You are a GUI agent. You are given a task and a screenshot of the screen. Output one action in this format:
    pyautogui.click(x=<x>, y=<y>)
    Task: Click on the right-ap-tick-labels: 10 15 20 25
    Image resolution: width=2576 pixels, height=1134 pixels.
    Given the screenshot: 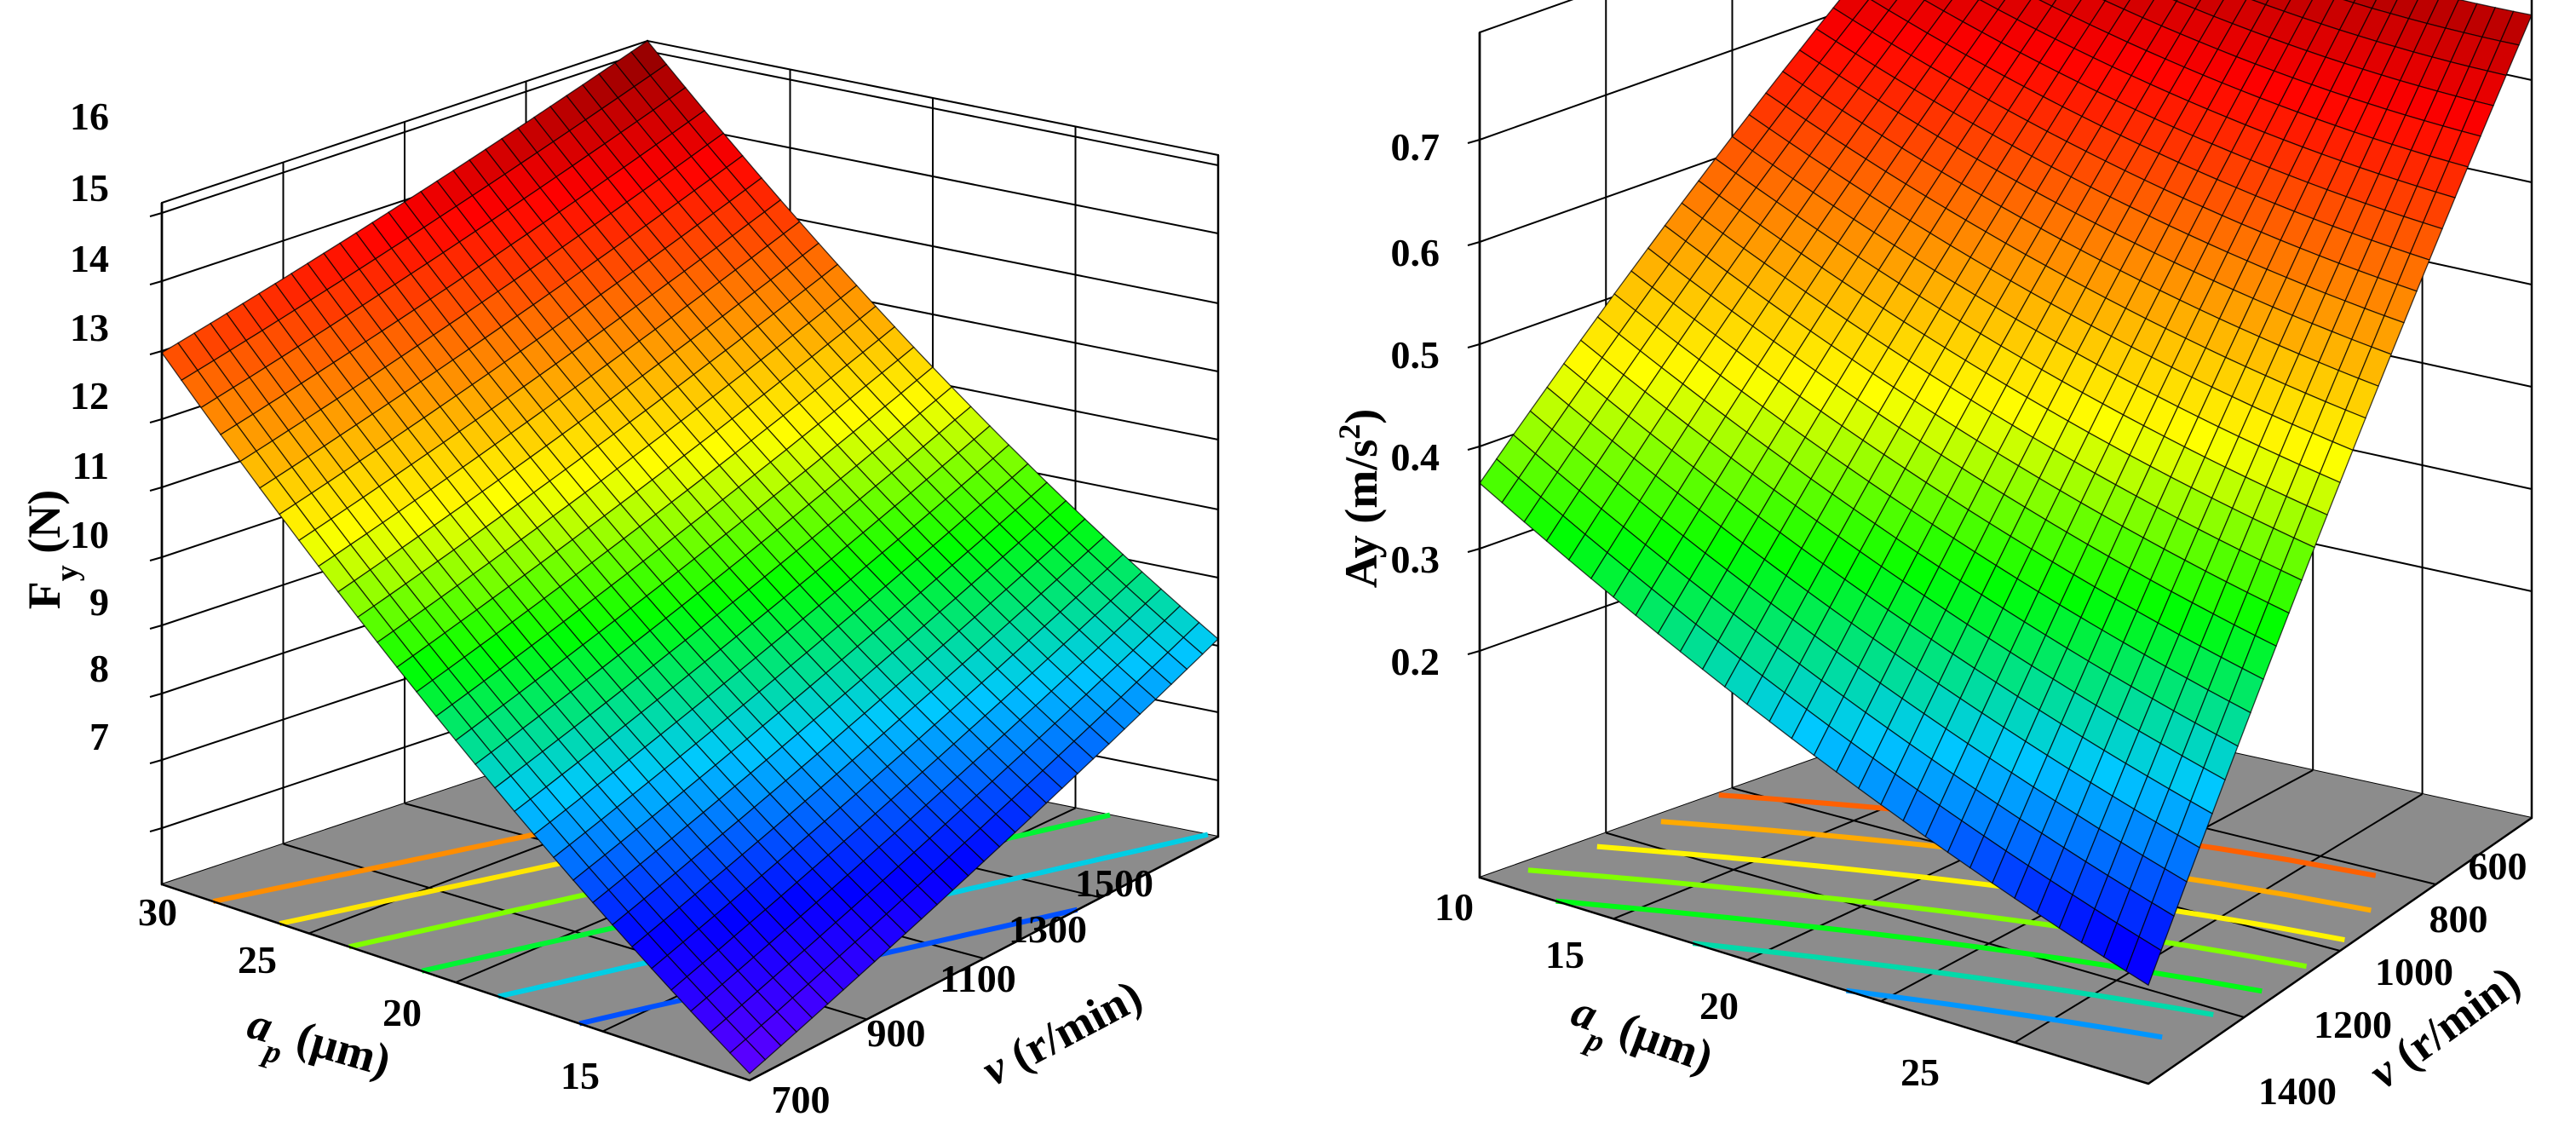 What is the action you would take?
    pyautogui.click(x=1688, y=989)
    